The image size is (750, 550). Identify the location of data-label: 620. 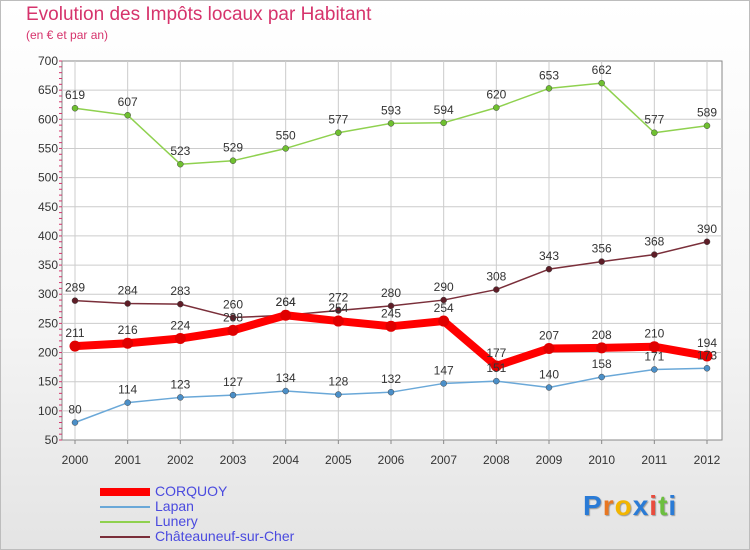
(496, 95).